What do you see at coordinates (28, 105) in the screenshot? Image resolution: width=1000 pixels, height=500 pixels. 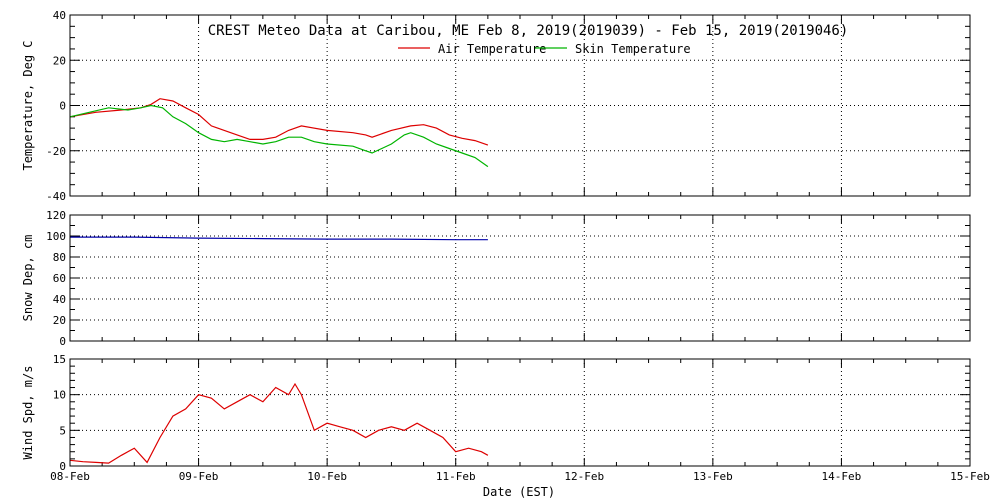 I see `y-axis-title-temperature: Temperature, Deg C` at bounding box center [28, 105].